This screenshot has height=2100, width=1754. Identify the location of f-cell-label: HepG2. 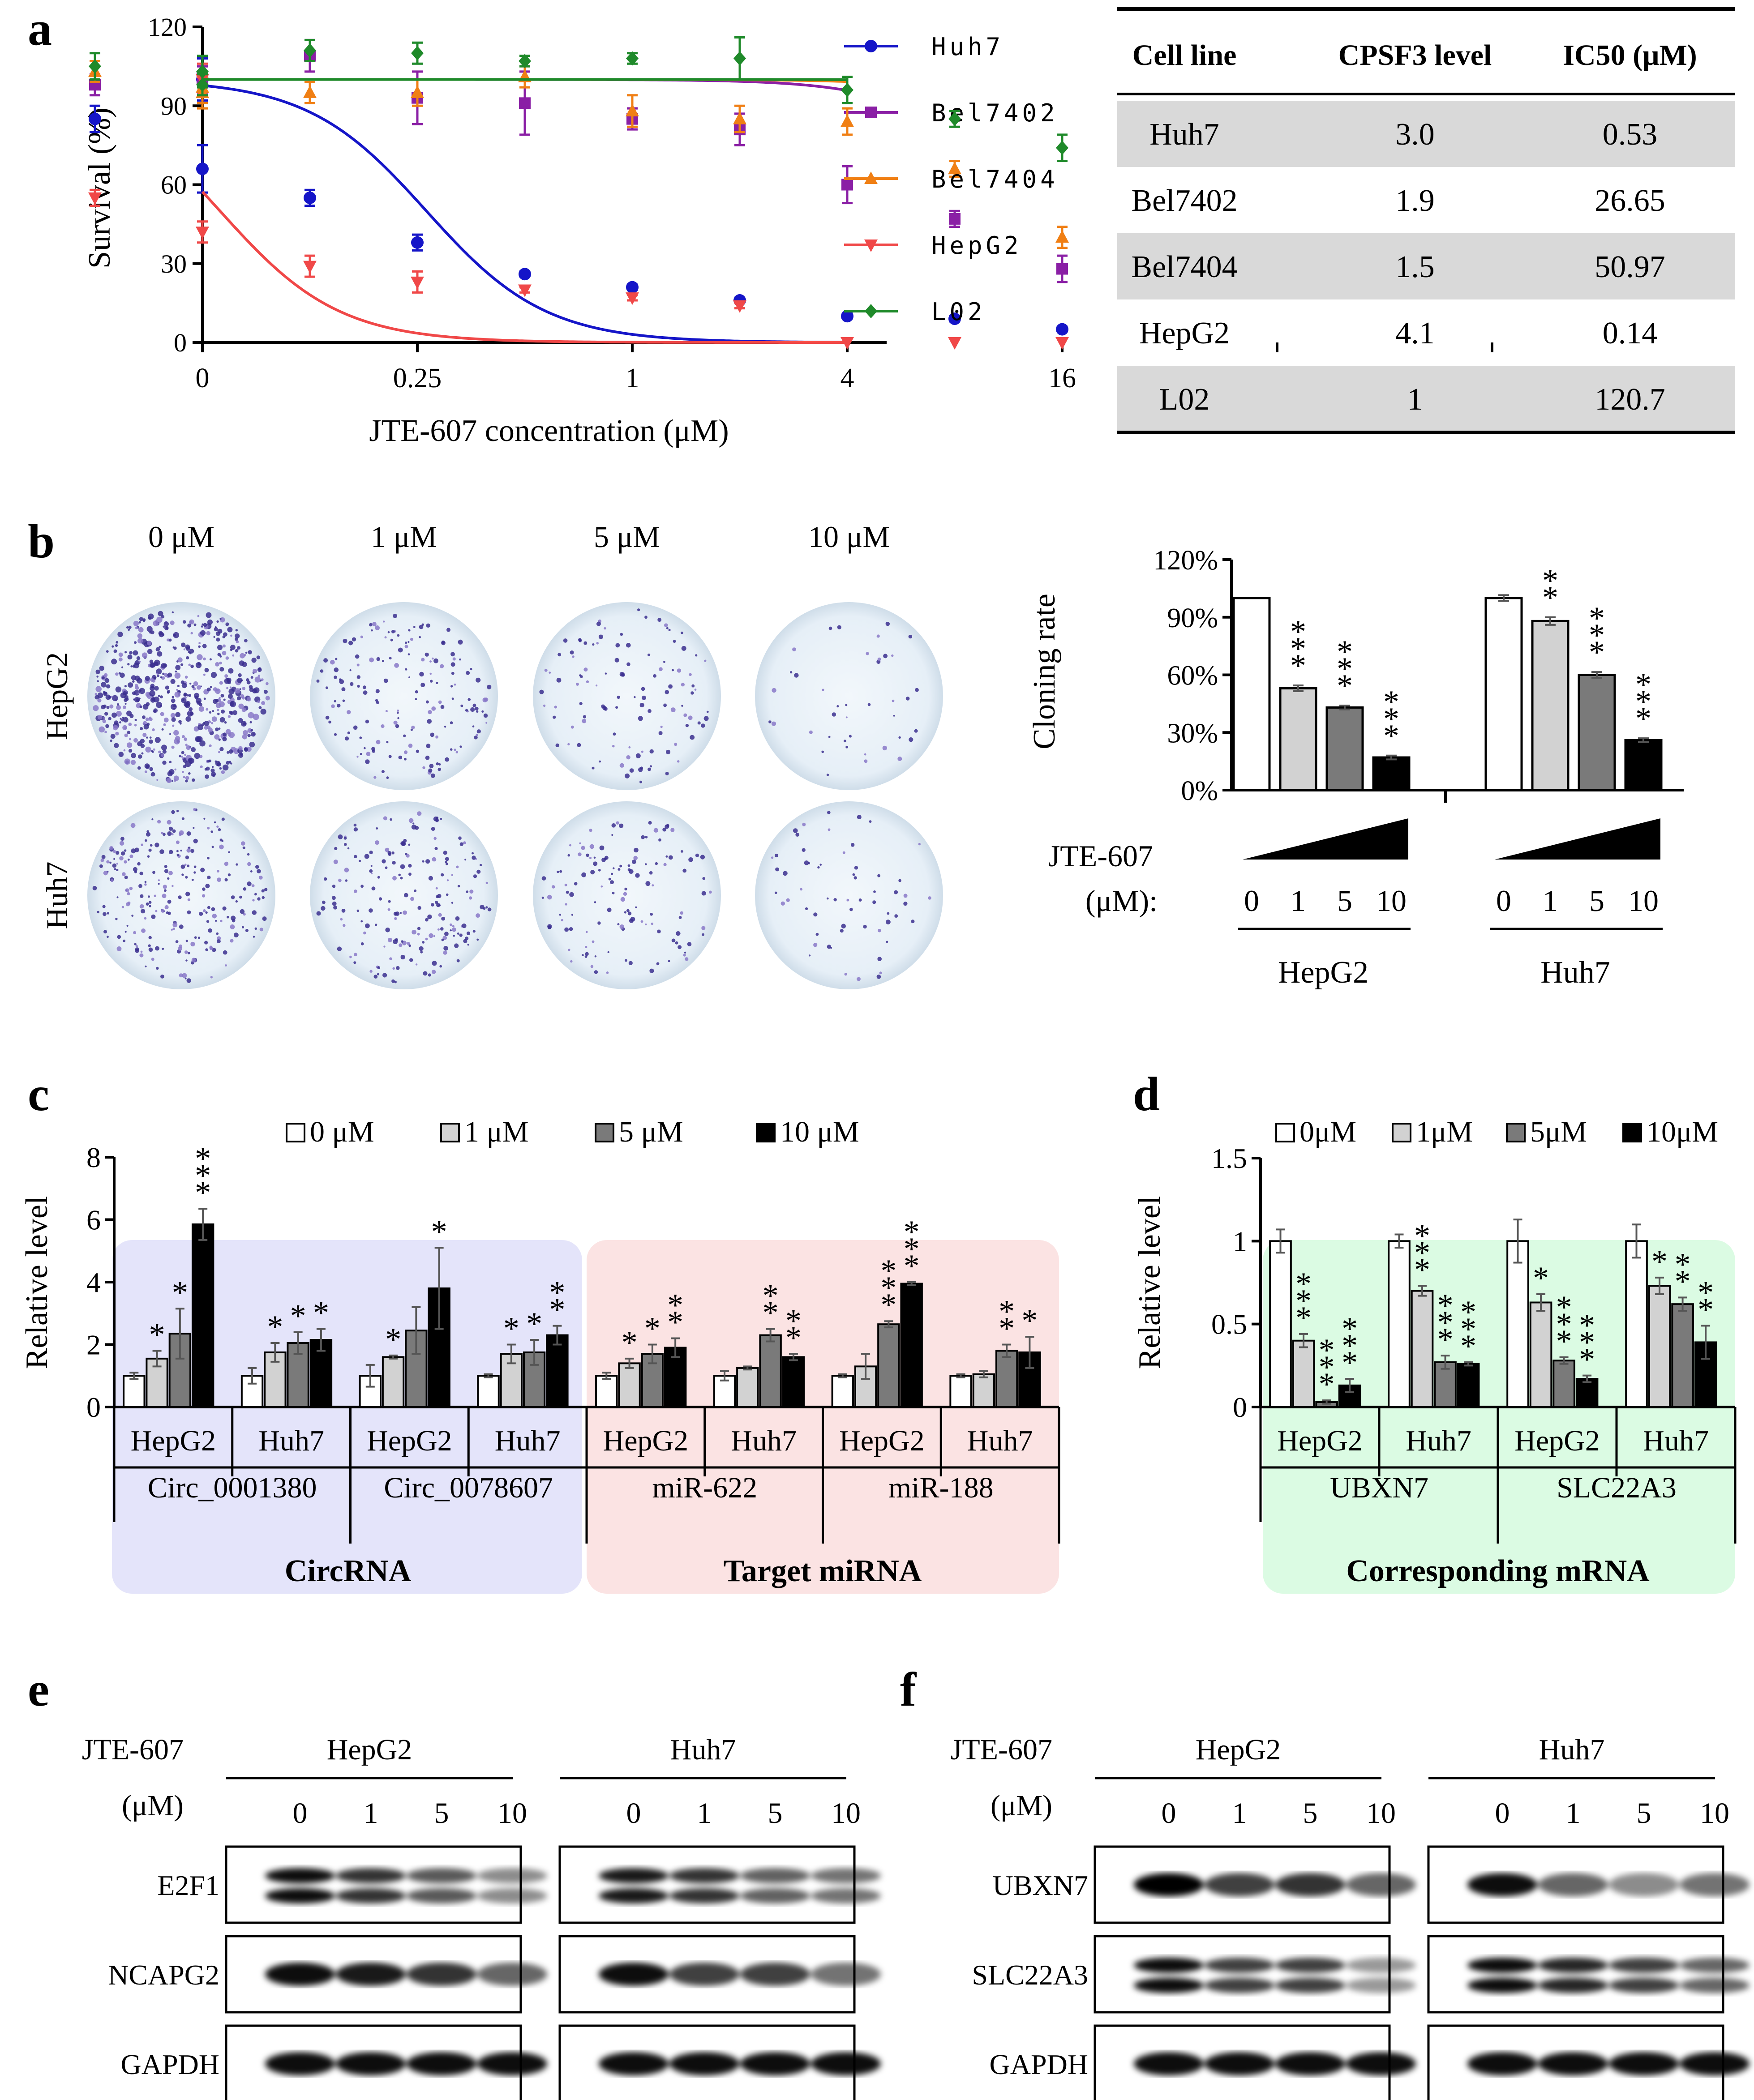
(1238, 1749).